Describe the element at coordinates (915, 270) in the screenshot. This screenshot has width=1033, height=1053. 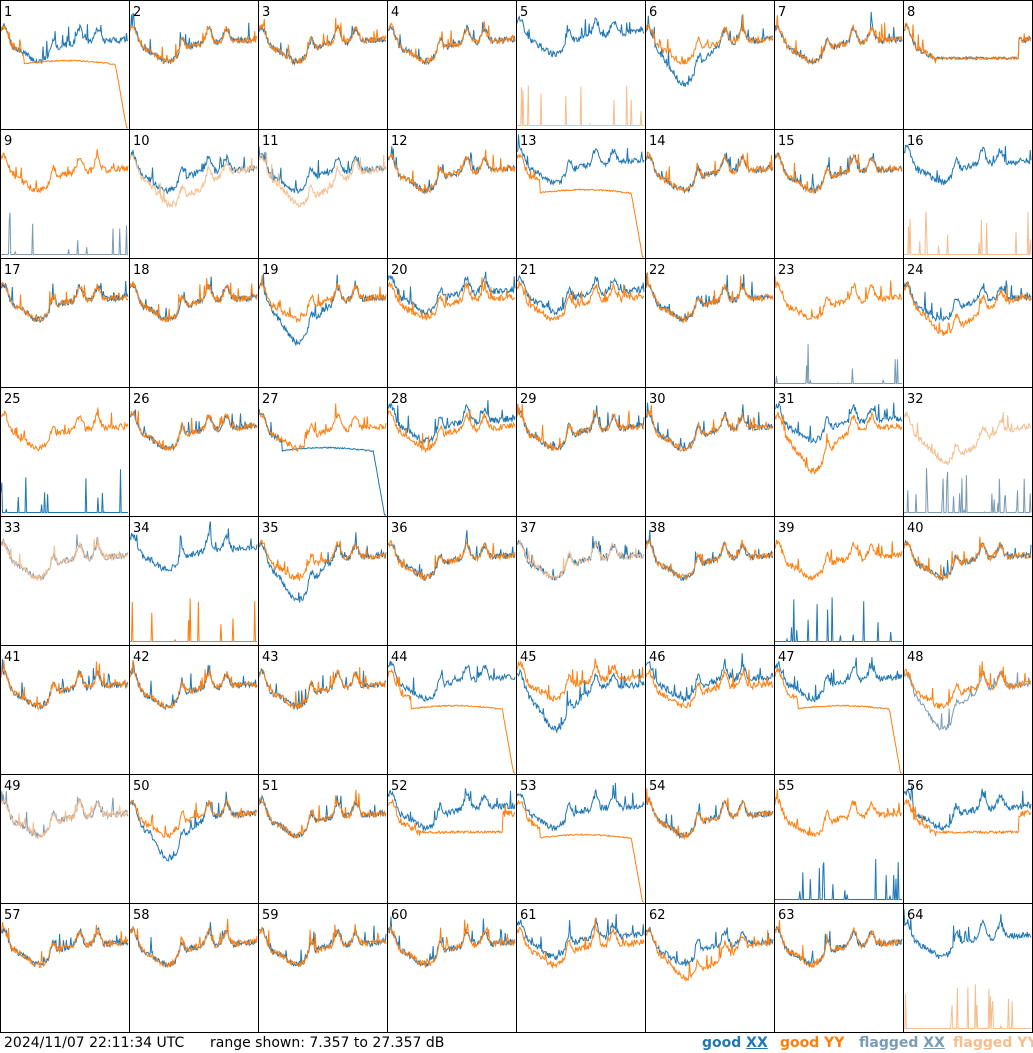
I see `panel-label: 24` at that location.